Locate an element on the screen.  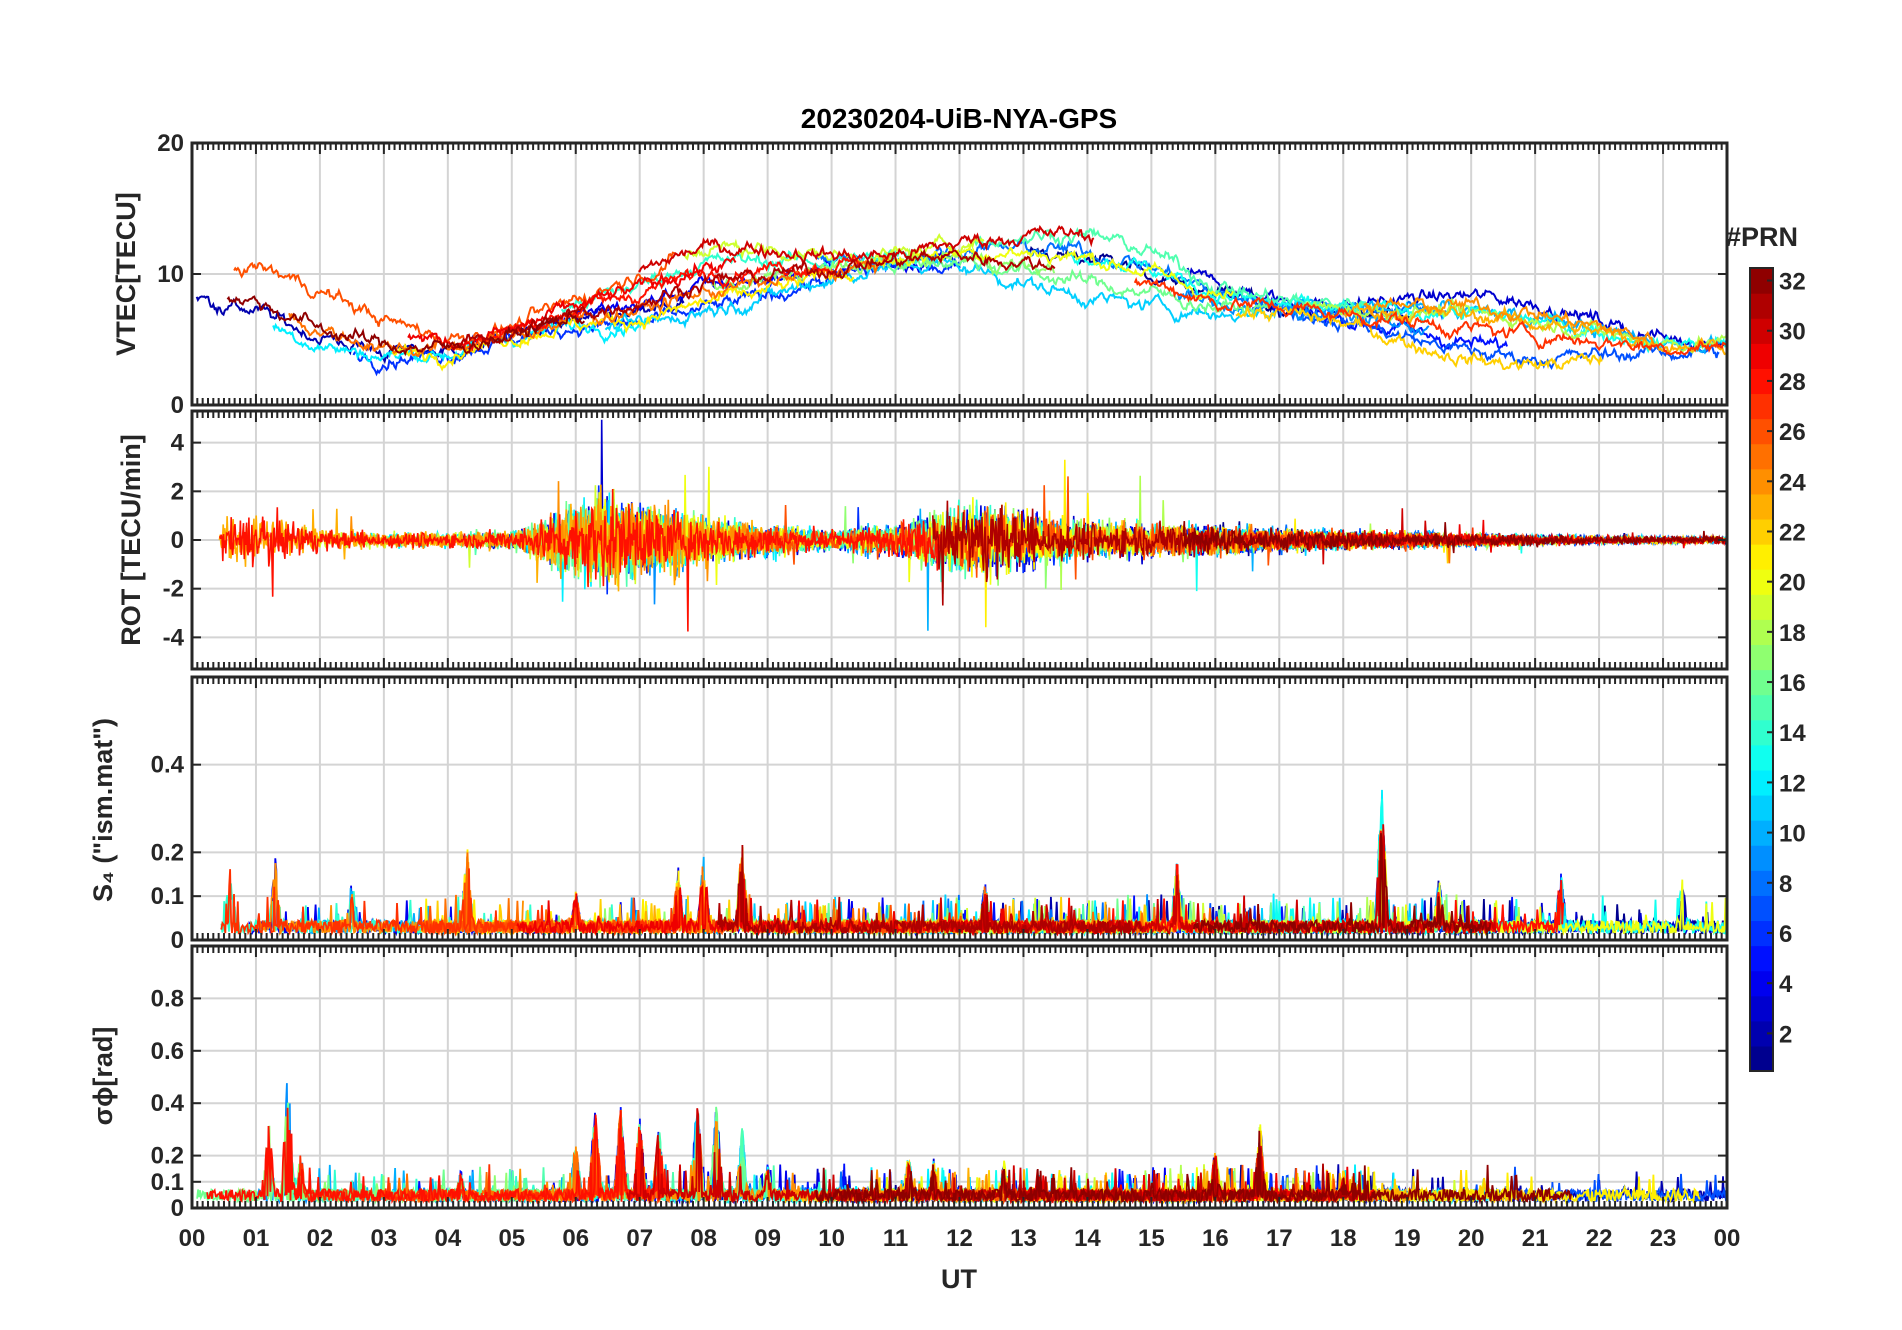
colorbar-tick-label: 18 is located at coordinates (1792, 633).